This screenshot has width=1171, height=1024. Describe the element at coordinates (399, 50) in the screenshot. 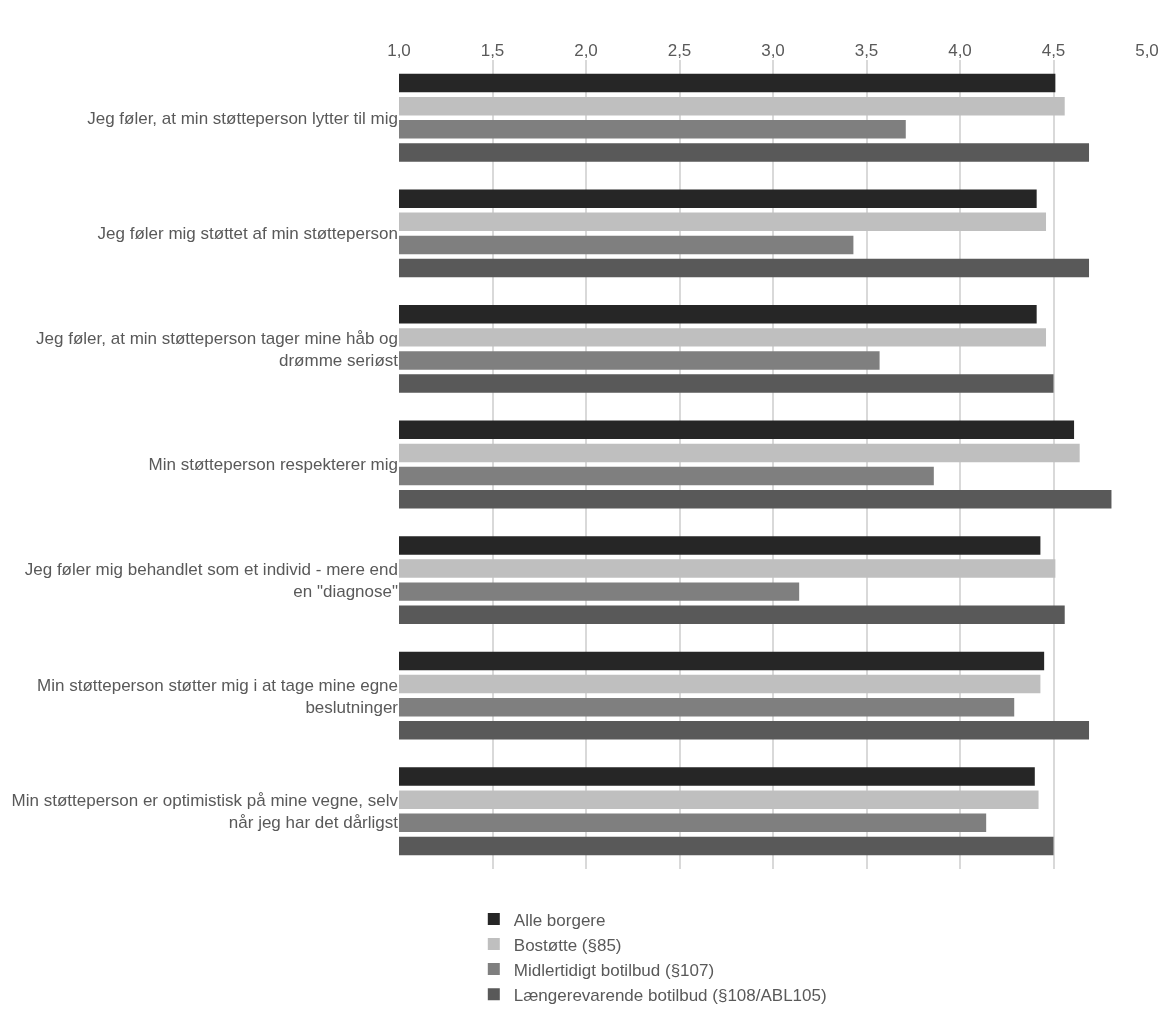

I see `x-tick-label: 1,0` at that location.